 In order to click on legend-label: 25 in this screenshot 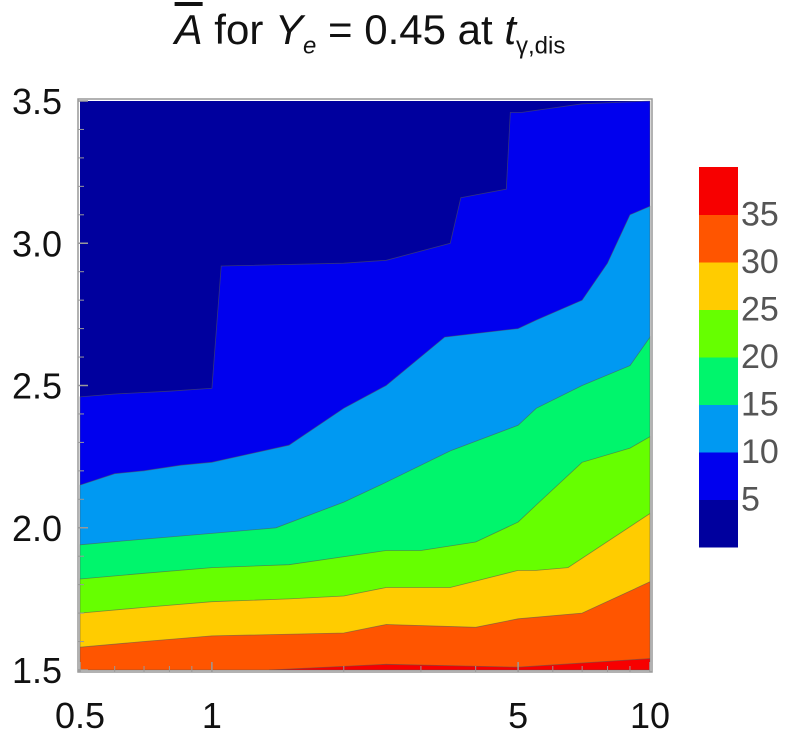, I will do `click(760, 310)`.